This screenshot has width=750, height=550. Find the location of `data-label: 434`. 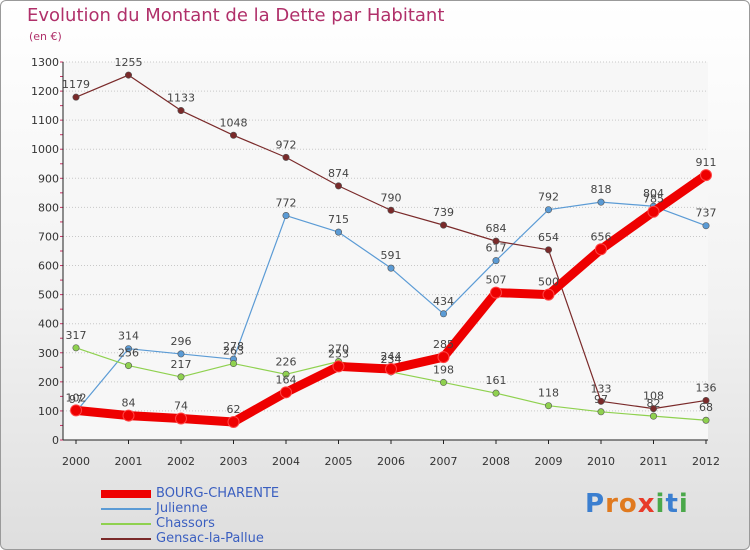

data-label: 434 is located at coordinates (443, 301).